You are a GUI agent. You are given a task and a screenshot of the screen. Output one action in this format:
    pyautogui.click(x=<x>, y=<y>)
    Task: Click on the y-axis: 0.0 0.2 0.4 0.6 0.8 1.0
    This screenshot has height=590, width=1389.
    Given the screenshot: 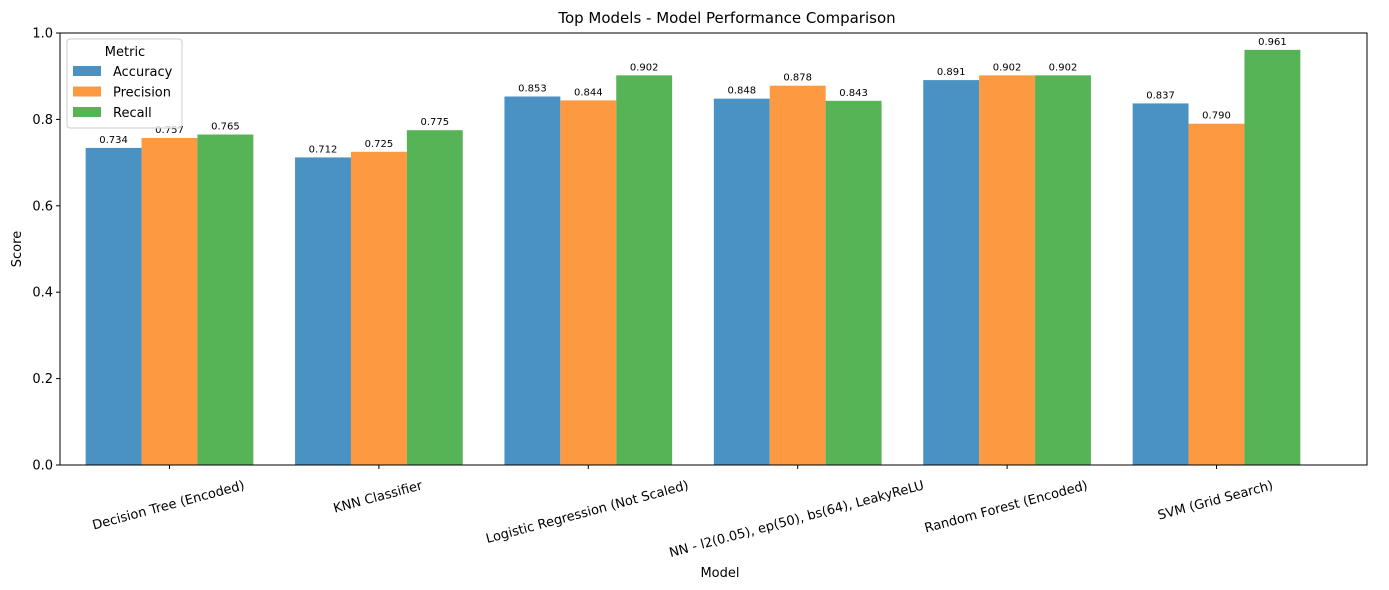 What is the action you would take?
    pyautogui.click(x=46, y=250)
    